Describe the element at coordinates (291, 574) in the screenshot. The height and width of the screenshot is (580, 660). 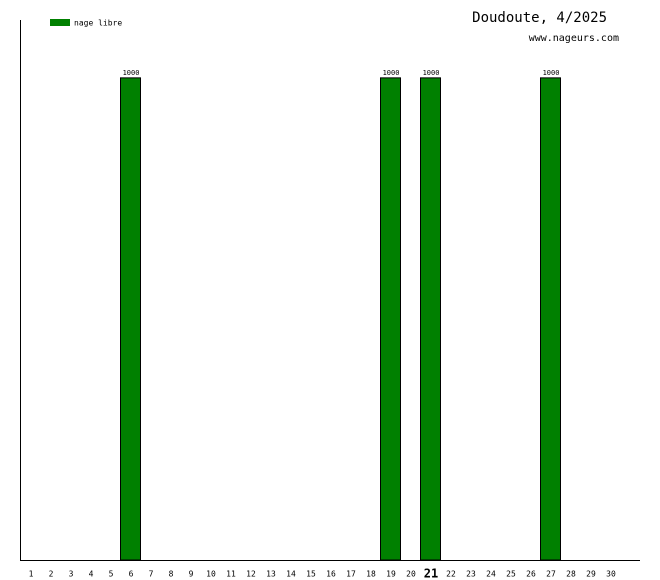
I see `x-tick-label: 14` at that location.